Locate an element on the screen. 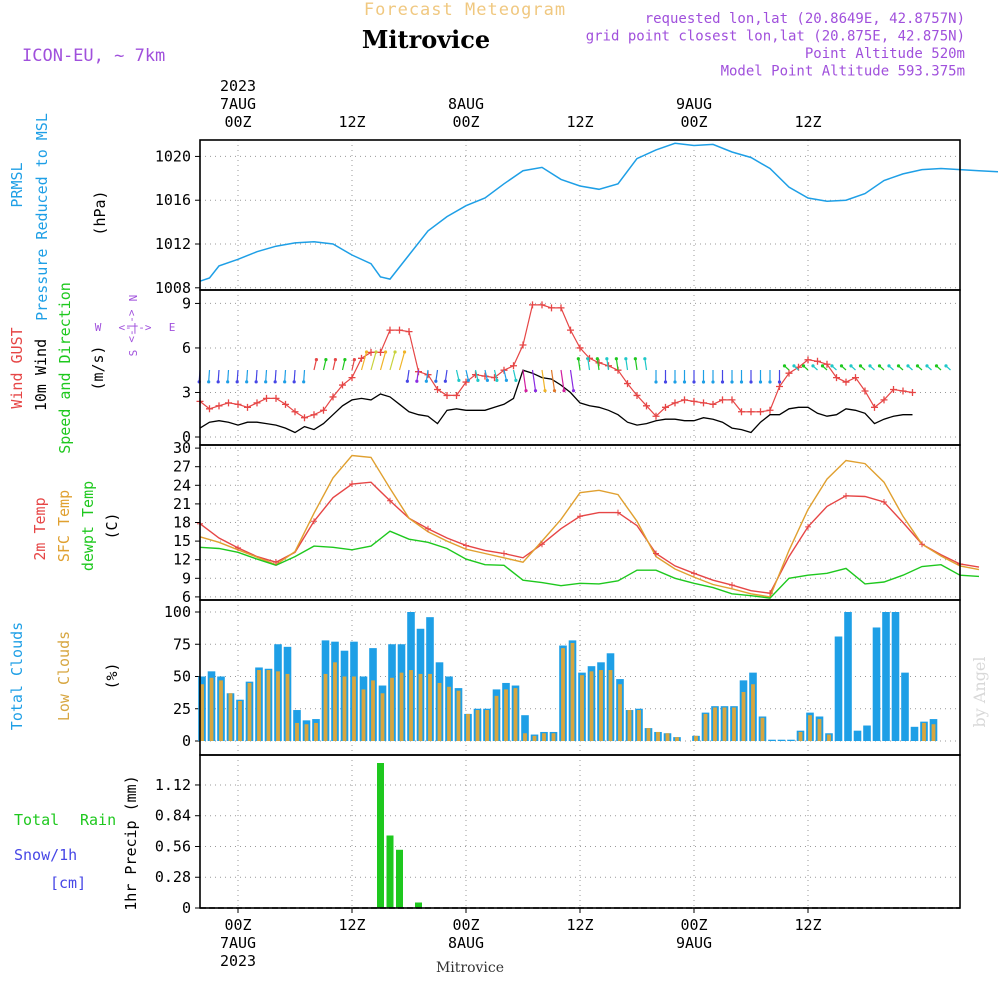 This screenshot has height=1000, width=1000. model-name: ICON-EU, ~ 7km is located at coordinates (93, 56).